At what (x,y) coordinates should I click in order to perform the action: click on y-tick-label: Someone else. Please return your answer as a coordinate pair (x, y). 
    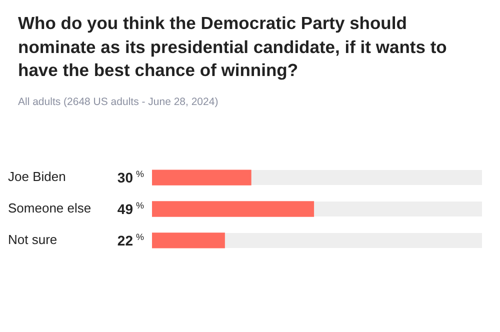
    Looking at the image, I should click on (50, 208).